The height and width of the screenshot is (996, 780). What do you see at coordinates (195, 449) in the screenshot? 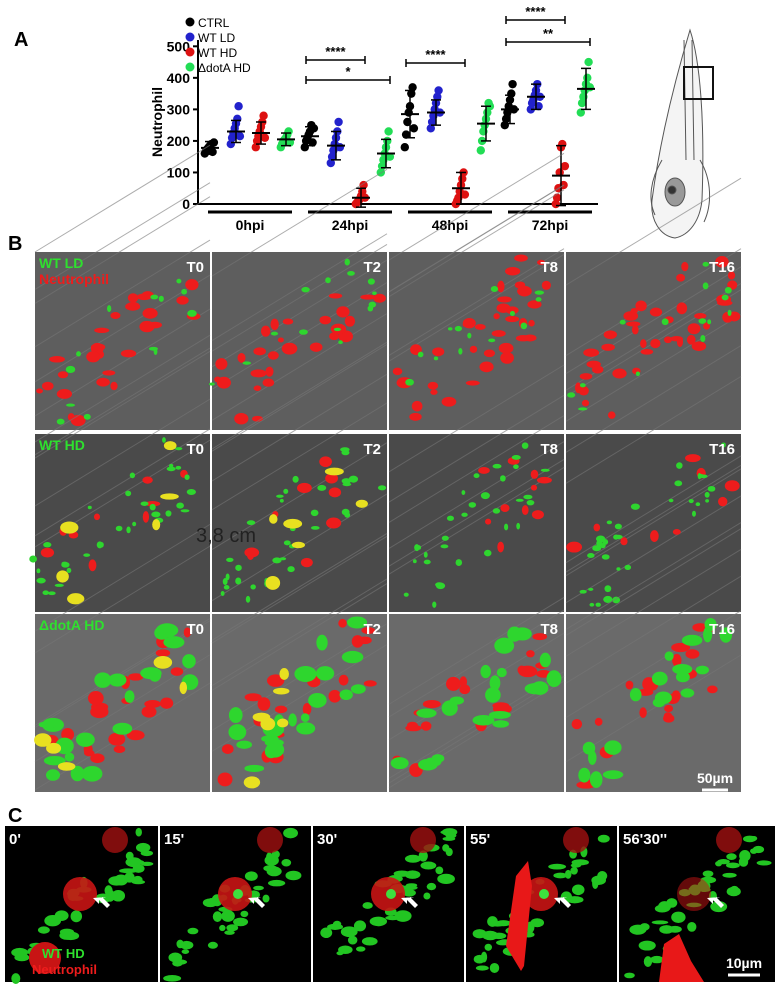
I see `timepoint-label: T0` at bounding box center [195, 449].